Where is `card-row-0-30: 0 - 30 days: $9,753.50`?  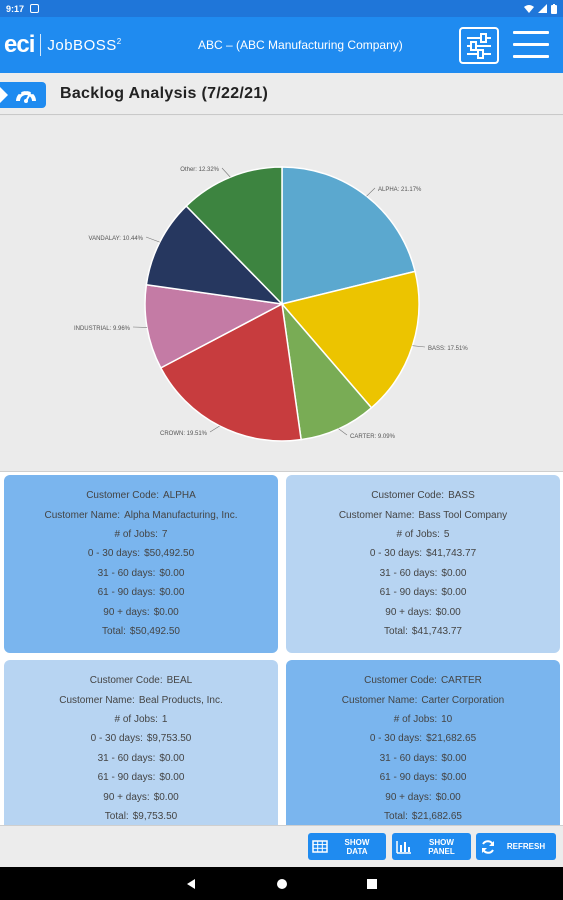
card-row-0-30: 0 - 30 days: $9,753.50 is located at coordinates (141, 738).